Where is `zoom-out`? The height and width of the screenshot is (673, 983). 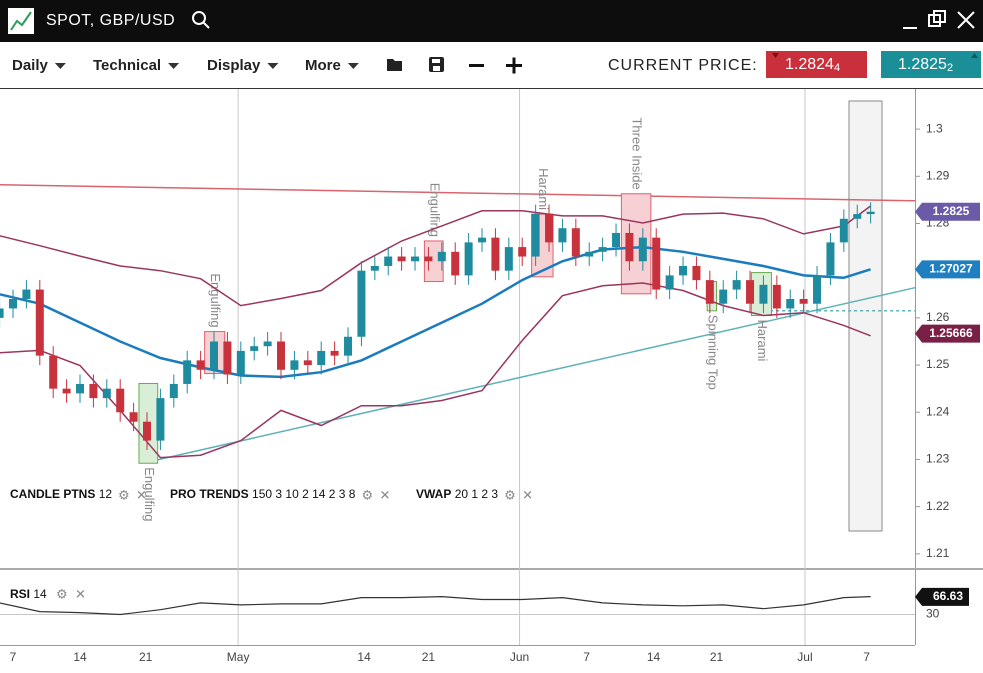
zoom-out is located at coordinates (476, 65).